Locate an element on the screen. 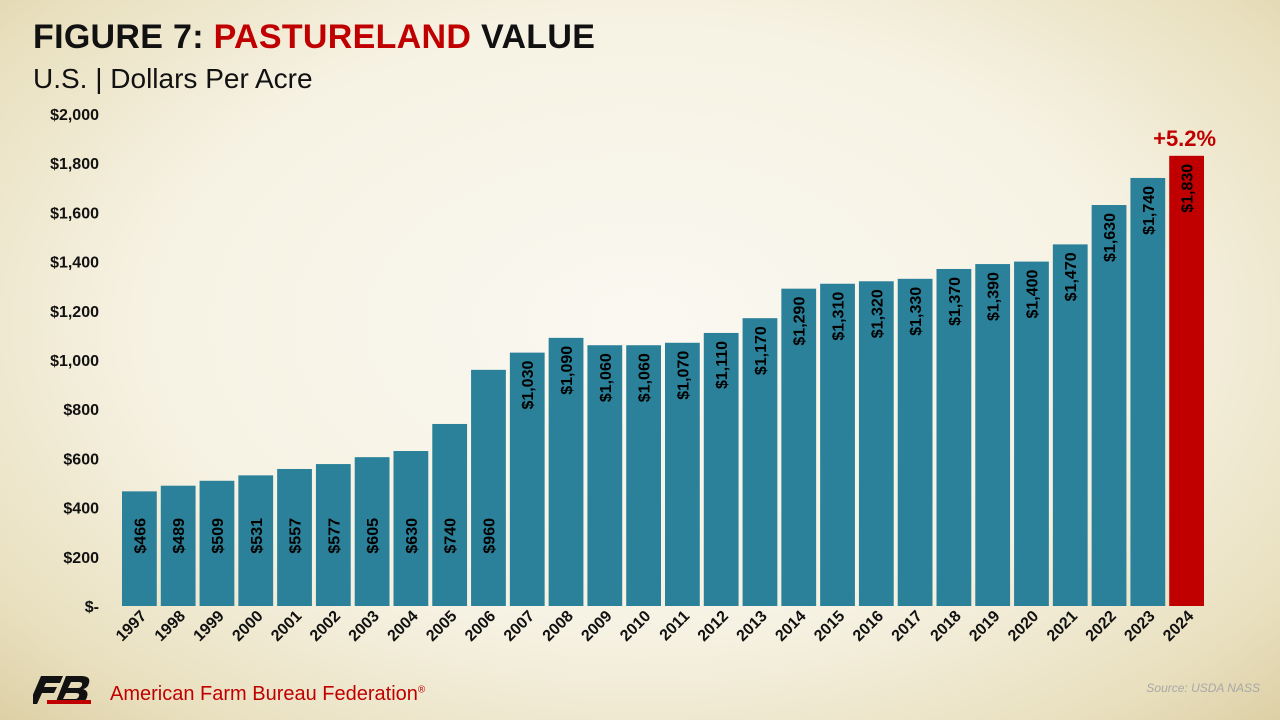 The image size is (1280, 720). bar-value-label: $577 is located at coordinates (334, 536).